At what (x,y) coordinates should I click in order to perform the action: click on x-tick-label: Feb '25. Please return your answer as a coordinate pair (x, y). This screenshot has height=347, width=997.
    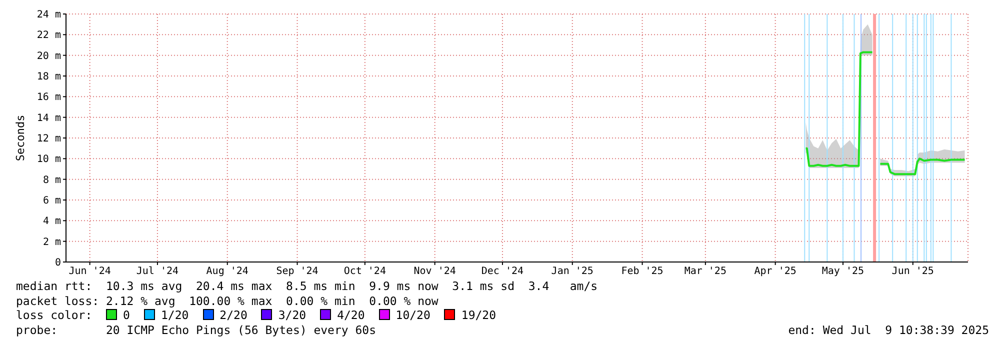
    Looking at the image, I should click on (642, 272).